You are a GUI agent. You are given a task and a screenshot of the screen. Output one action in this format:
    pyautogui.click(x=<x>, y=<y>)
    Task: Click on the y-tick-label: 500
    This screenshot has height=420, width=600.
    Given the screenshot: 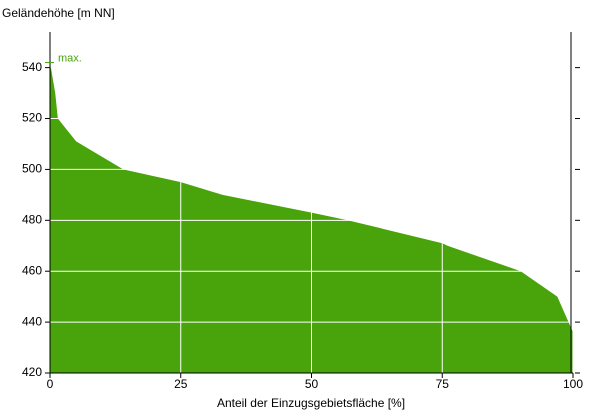 What is the action you would take?
    pyautogui.click(x=32, y=169)
    